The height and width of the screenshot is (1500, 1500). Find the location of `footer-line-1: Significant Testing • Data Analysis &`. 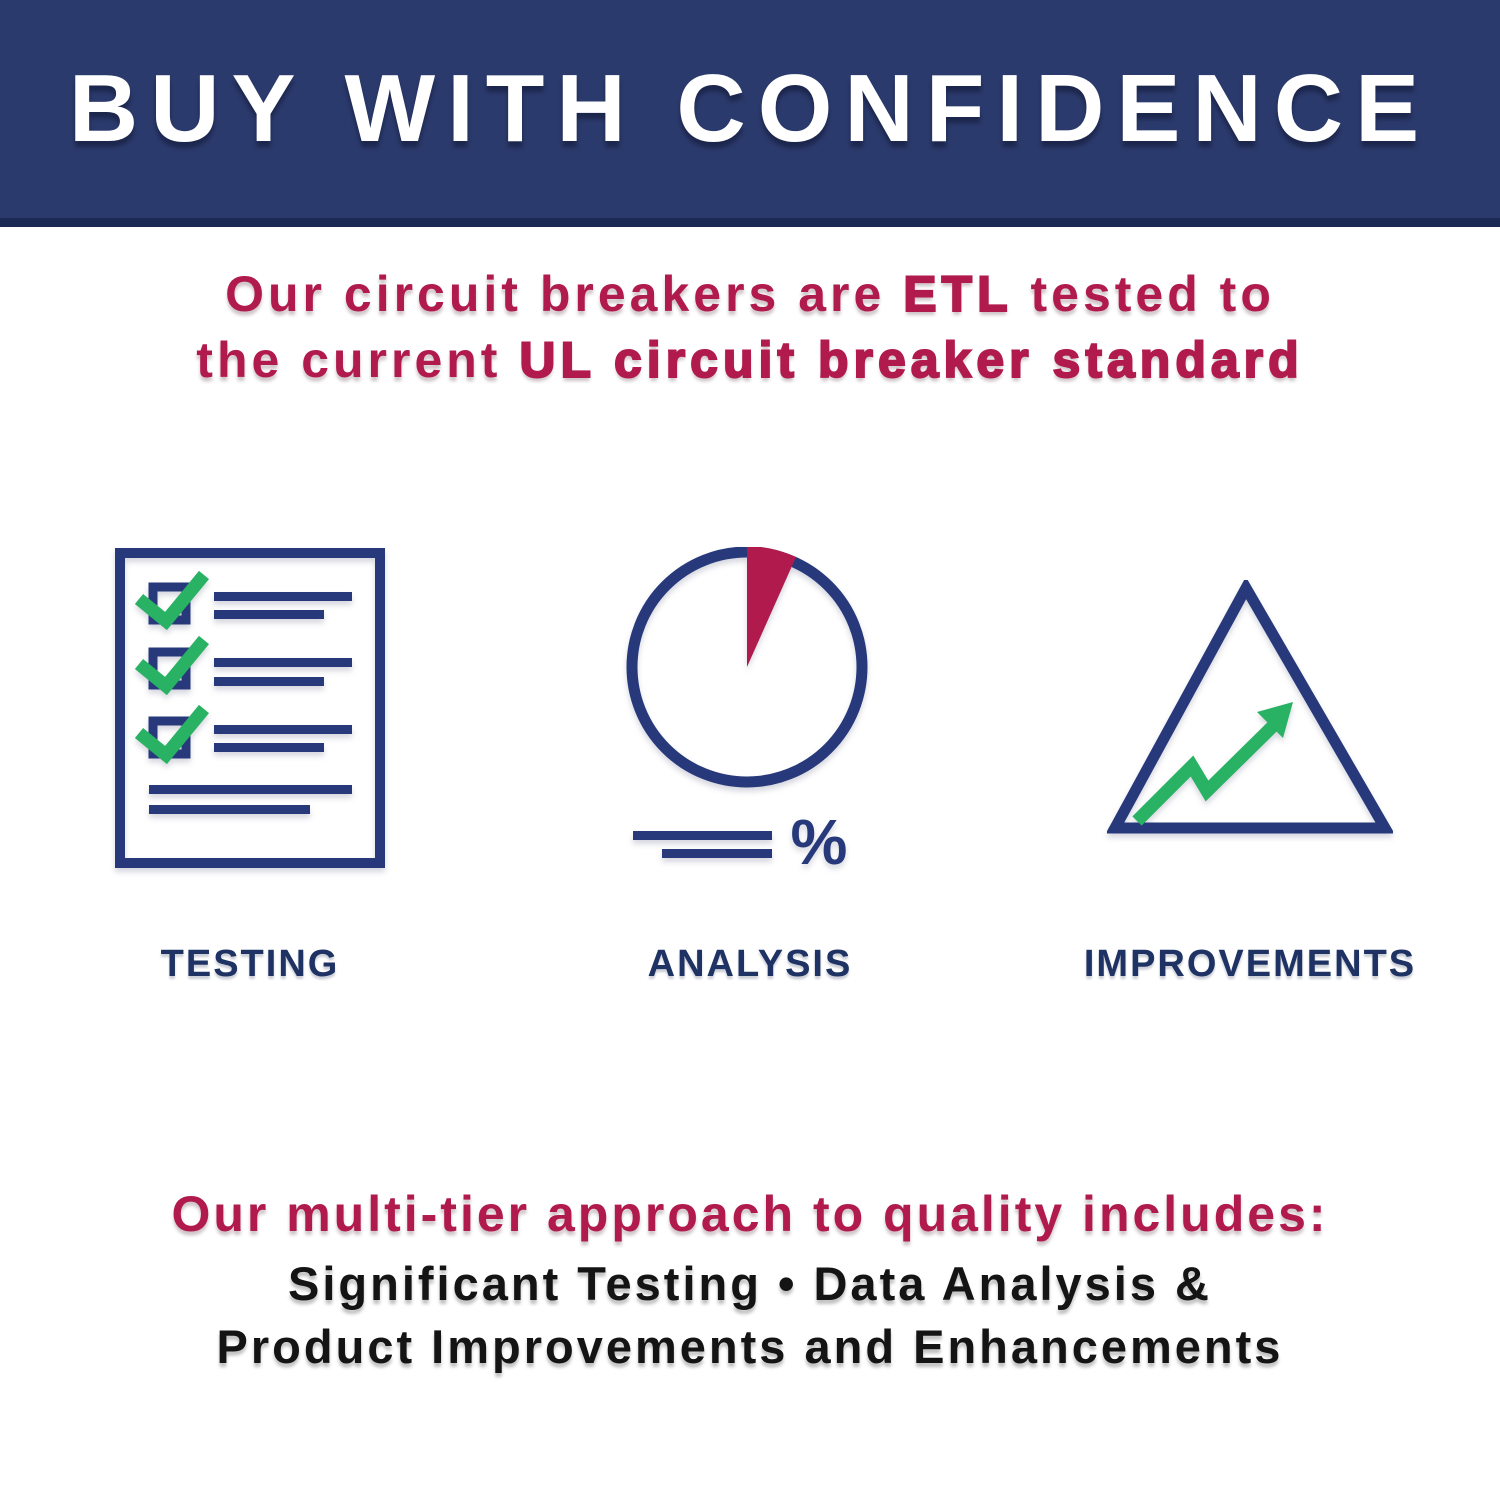

footer-line-1: Significant Testing • Data Analysis & is located at coordinates (750, 1283).